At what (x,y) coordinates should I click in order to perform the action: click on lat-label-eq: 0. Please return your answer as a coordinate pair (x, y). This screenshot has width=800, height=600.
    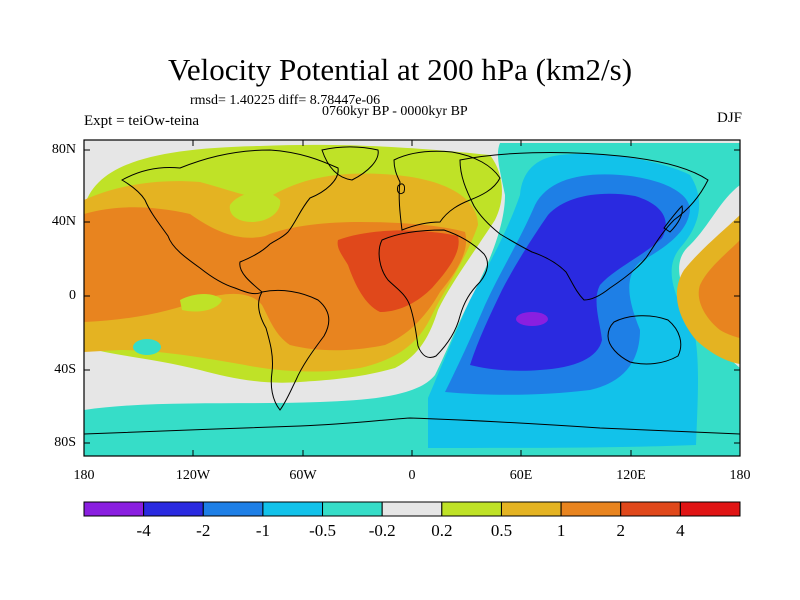
    Looking at the image, I should click on (72, 295).